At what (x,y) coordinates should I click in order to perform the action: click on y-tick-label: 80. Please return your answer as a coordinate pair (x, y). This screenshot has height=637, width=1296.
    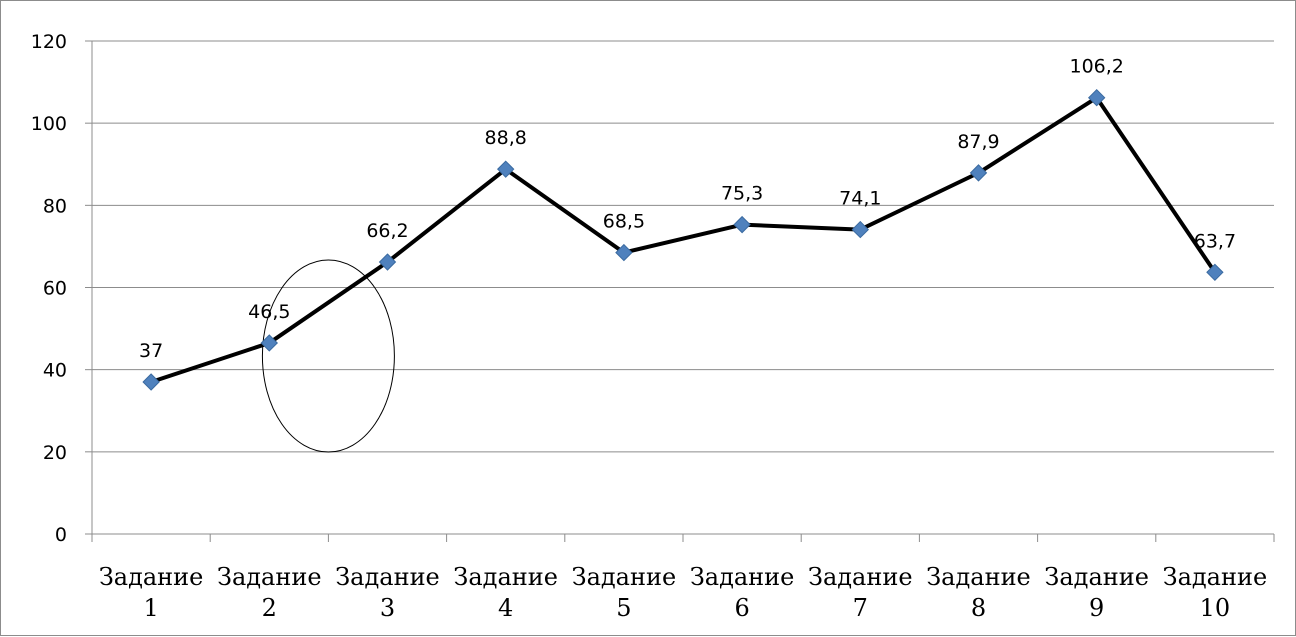
    Looking at the image, I should click on (55, 206).